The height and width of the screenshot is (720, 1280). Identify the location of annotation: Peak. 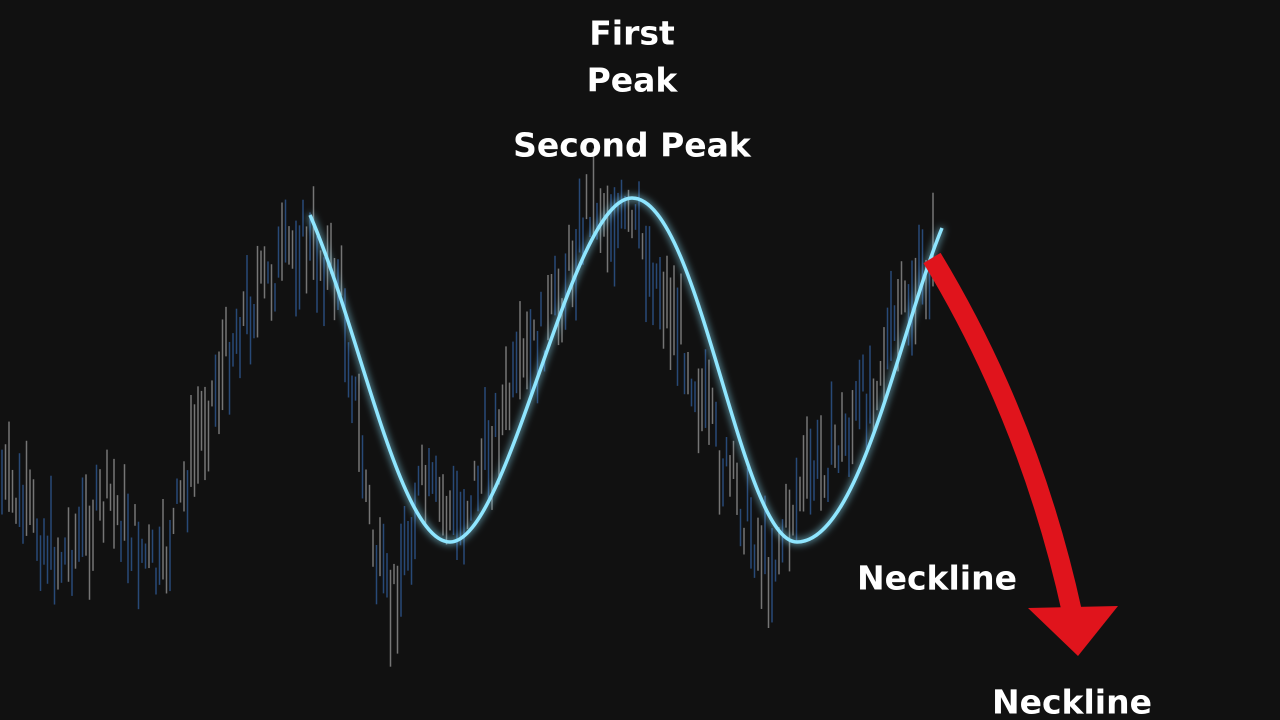
(633, 80).